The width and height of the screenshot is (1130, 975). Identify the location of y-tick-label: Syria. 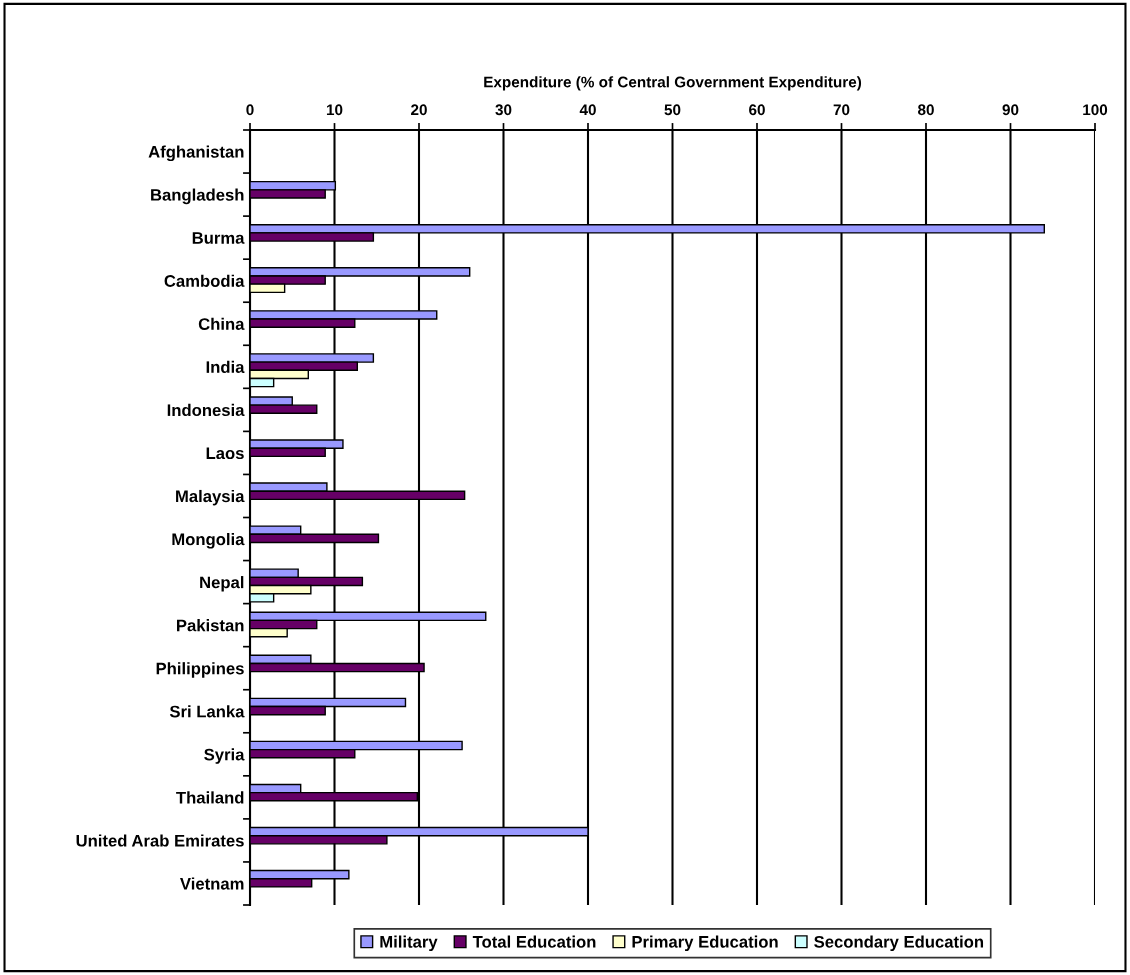
(224, 756).